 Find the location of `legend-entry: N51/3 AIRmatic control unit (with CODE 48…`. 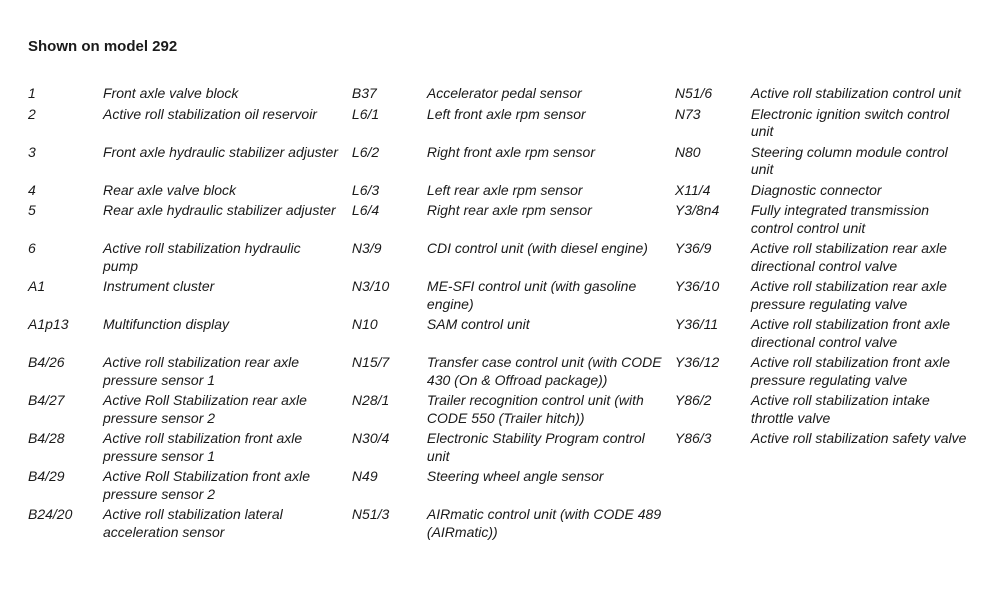

legend-entry: N51/3 AIRmatic control unit (with CODE 48… is located at coordinates (513, 523).